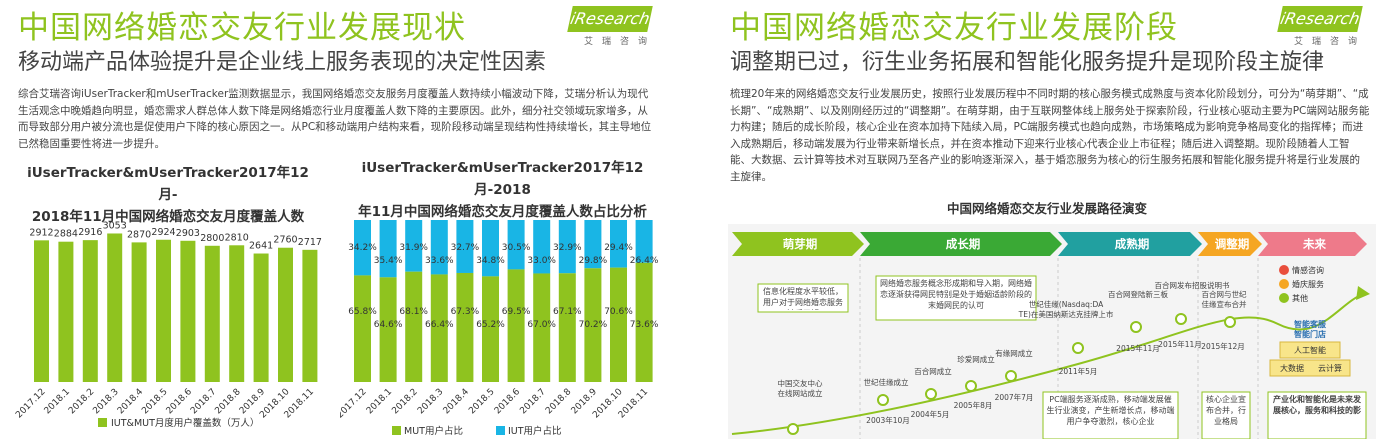  Describe the element at coordinates (963, 244) in the screenshot. I see `stage-label: 成长期` at that location.